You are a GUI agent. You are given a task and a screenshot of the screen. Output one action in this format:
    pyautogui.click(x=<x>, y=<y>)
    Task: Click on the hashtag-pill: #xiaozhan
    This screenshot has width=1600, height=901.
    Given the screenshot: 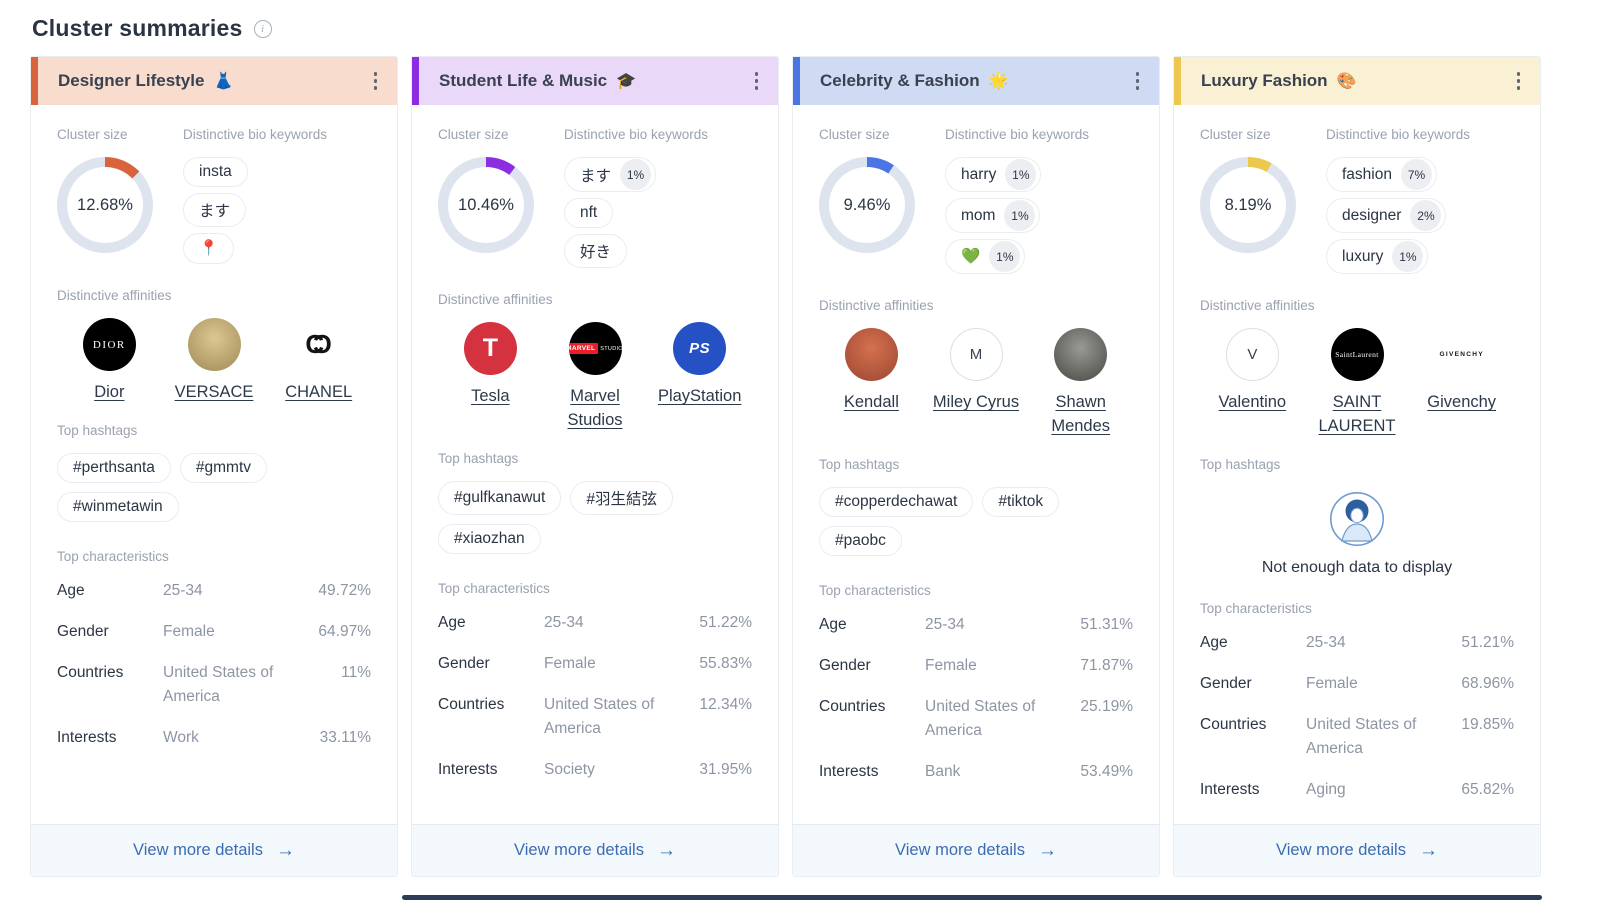 What is the action you would take?
    pyautogui.click(x=489, y=538)
    